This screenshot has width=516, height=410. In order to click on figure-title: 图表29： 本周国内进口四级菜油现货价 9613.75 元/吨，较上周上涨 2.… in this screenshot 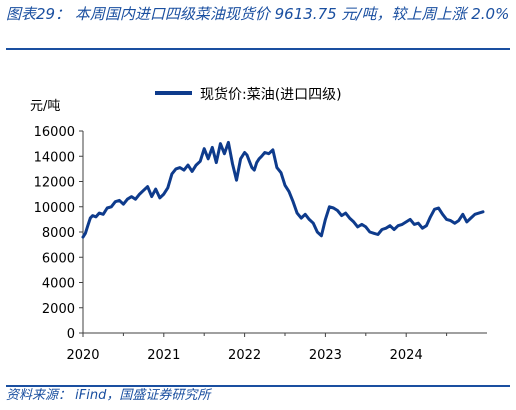, I will do `click(258, 14)`.